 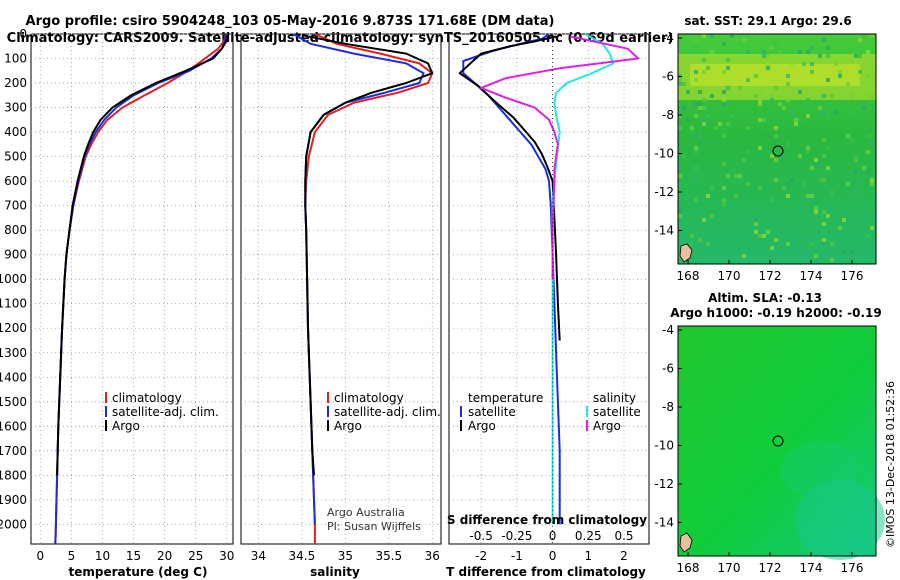 What do you see at coordinates (623, 536) in the screenshot?
I see `secondary-tick-label: 0.5` at bounding box center [623, 536].